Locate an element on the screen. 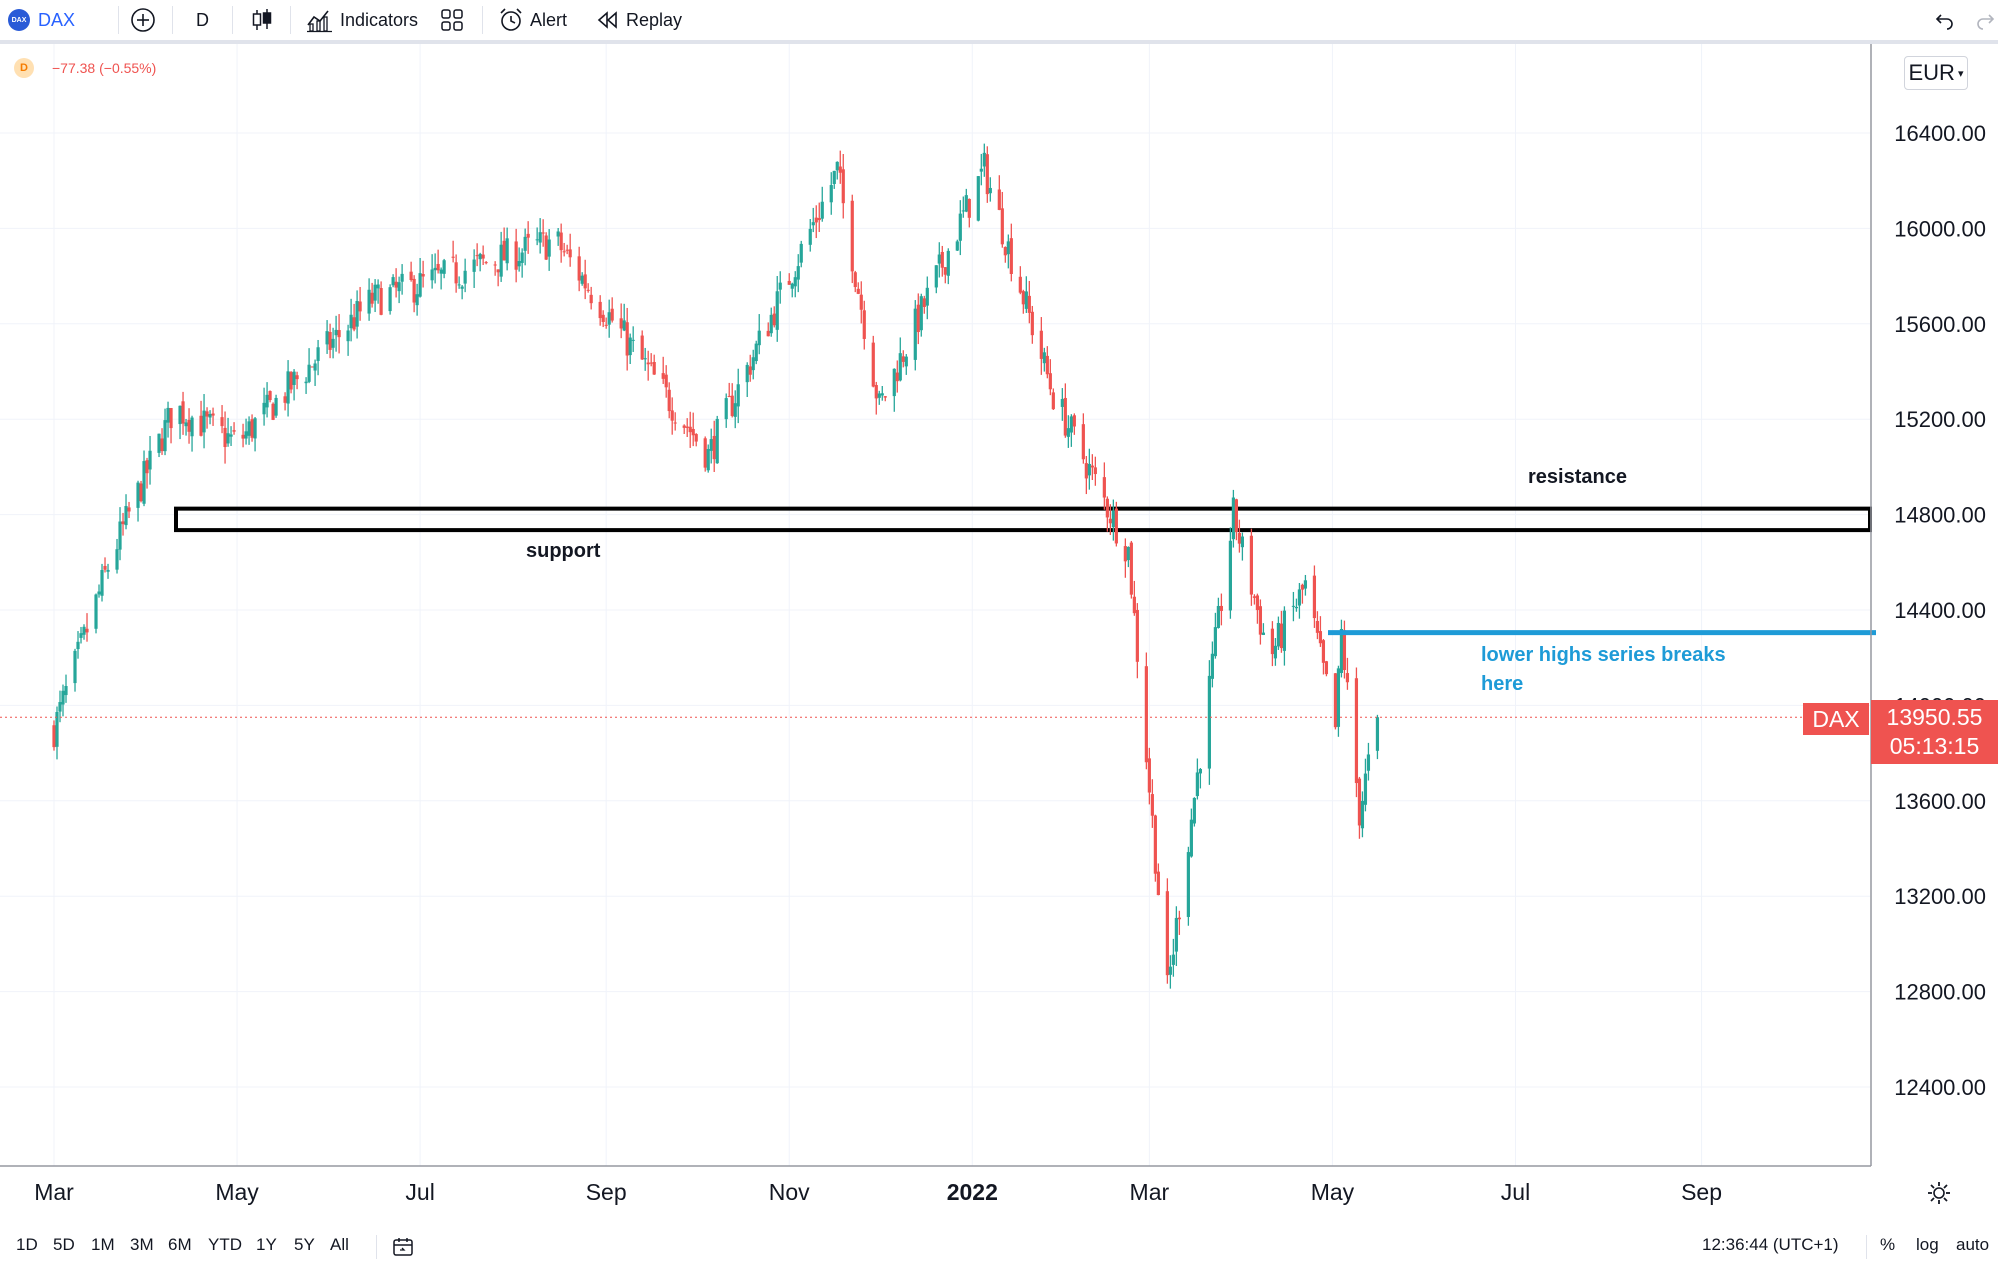  layout-grid-icon is located at coordinates (452, 20).